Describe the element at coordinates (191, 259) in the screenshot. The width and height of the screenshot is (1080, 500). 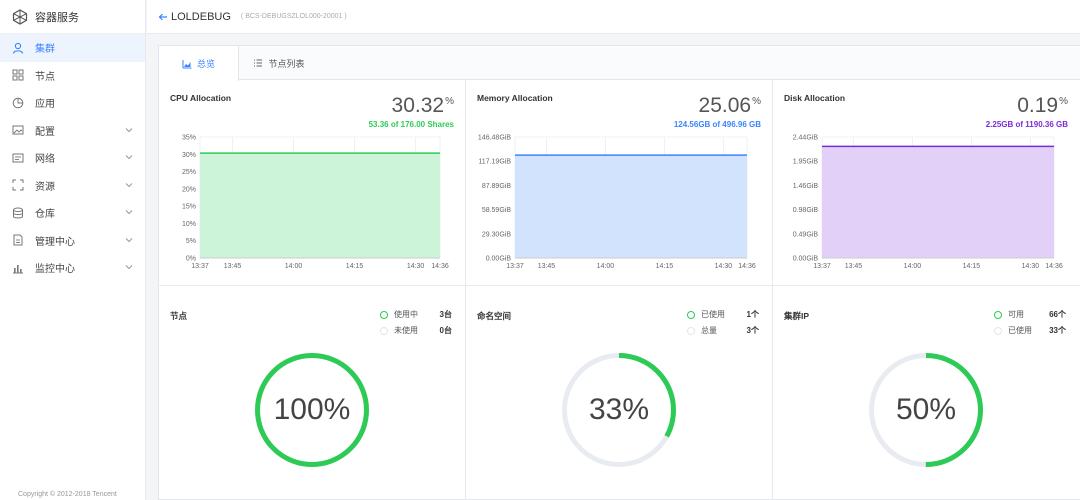
I see `y-tick-label: 0%` at that location.